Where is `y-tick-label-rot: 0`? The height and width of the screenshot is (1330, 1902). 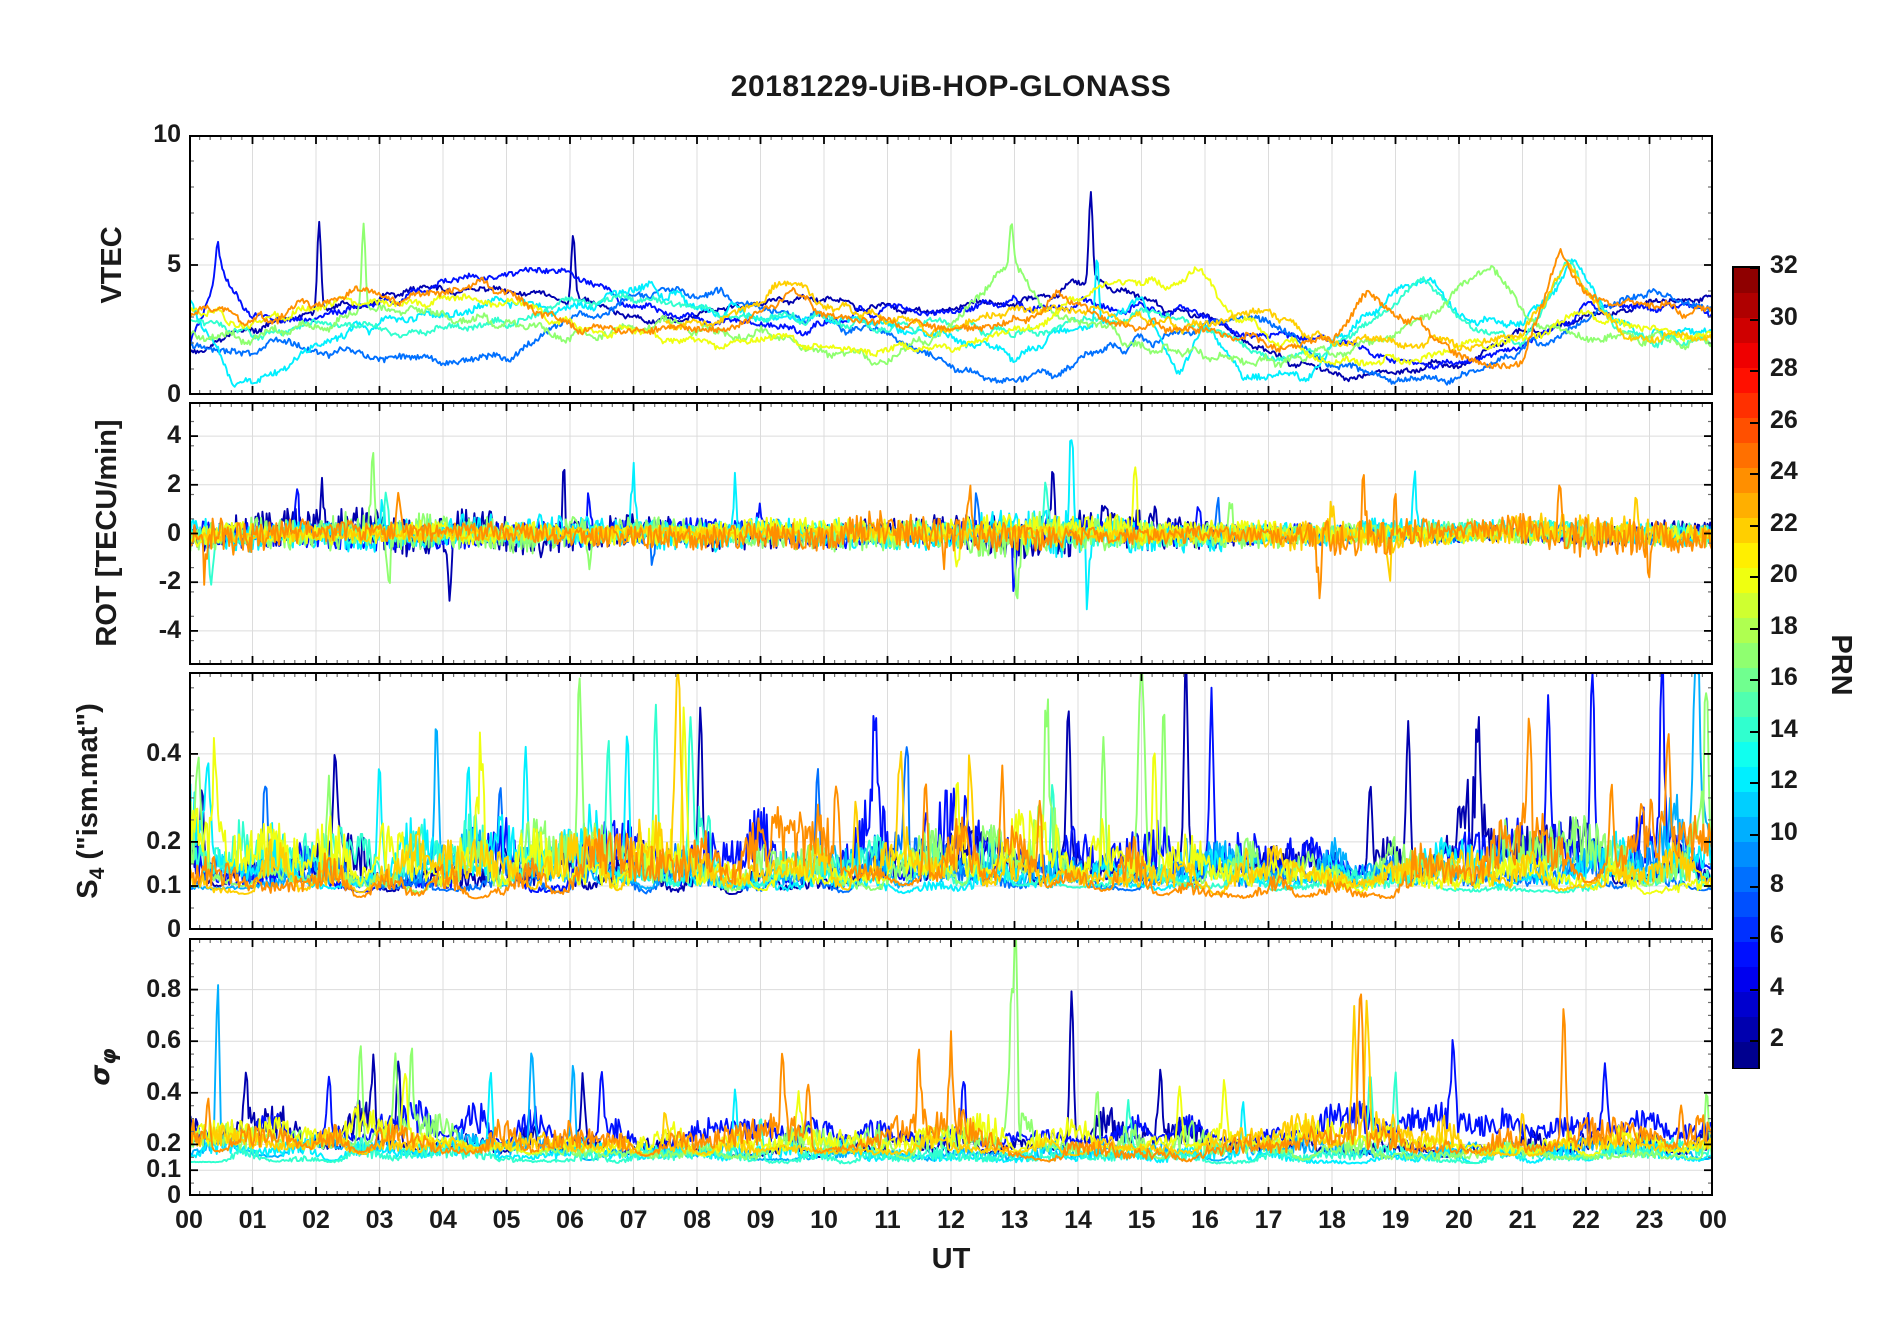 y-tick-label-rot: 0 is located at coordinates (174, 532).